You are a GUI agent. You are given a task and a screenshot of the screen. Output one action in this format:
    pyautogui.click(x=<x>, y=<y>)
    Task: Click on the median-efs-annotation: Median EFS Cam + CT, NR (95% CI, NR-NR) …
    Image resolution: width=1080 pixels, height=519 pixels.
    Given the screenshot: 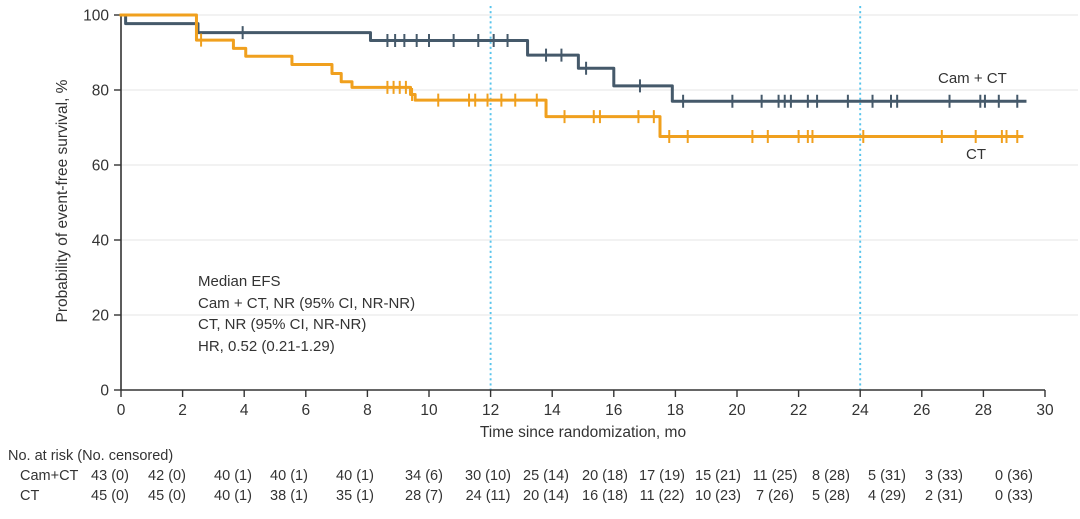 What is the action you would take?
    pyautogui.click(x=306, y=314)
    